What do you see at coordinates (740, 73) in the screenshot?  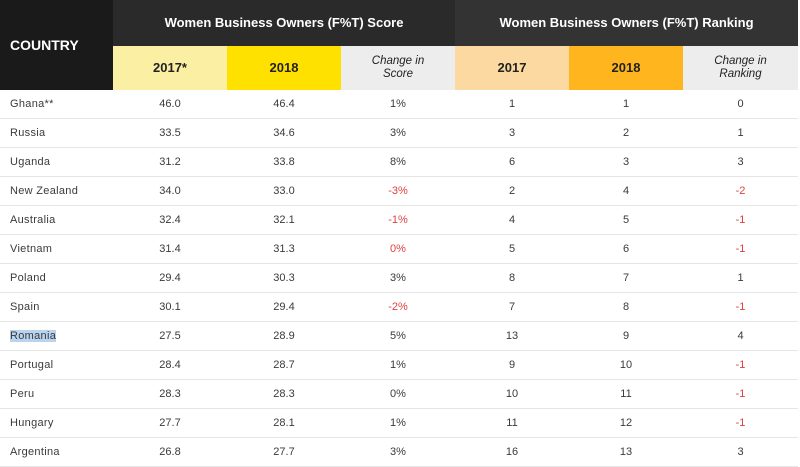 I see `change-in-ranking-line2: Ranking` at bounding box center [740, 73].